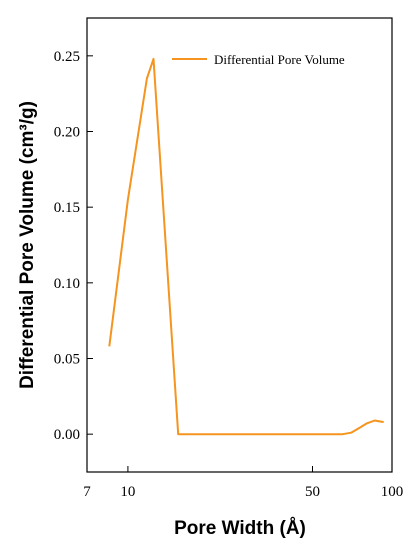  I want to click on legend: Differential Pore Volume, so click(258, 59).